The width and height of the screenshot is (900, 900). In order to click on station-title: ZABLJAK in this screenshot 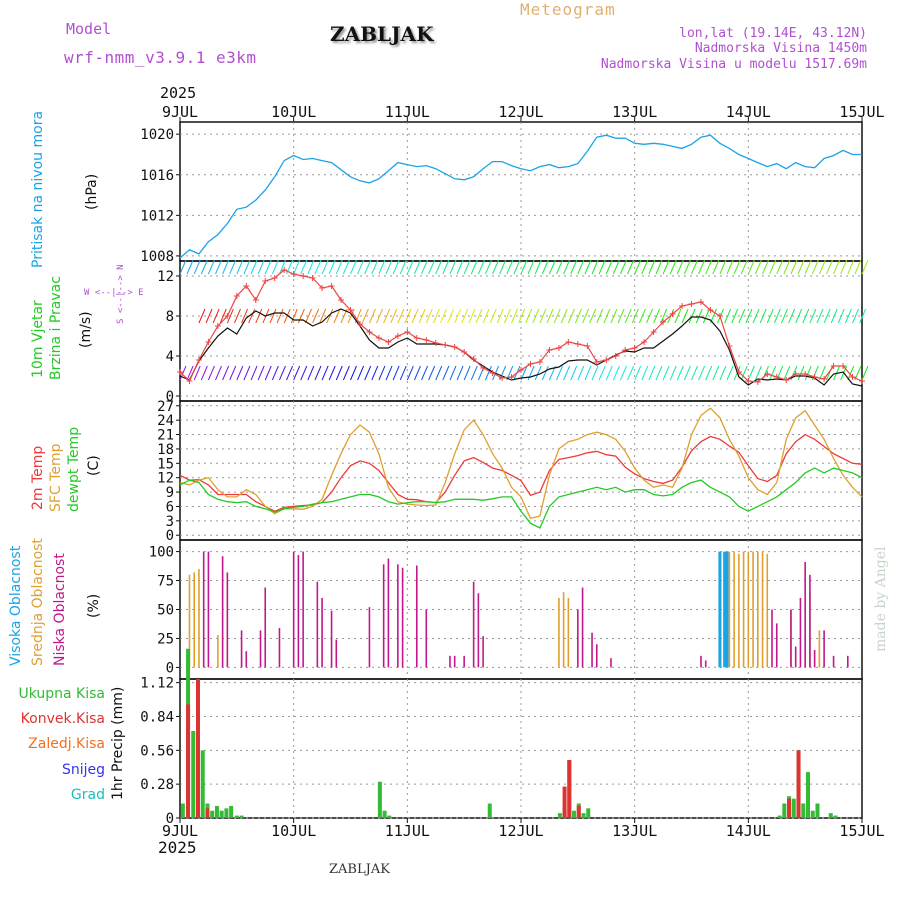, I will do `click(382, 34)`.